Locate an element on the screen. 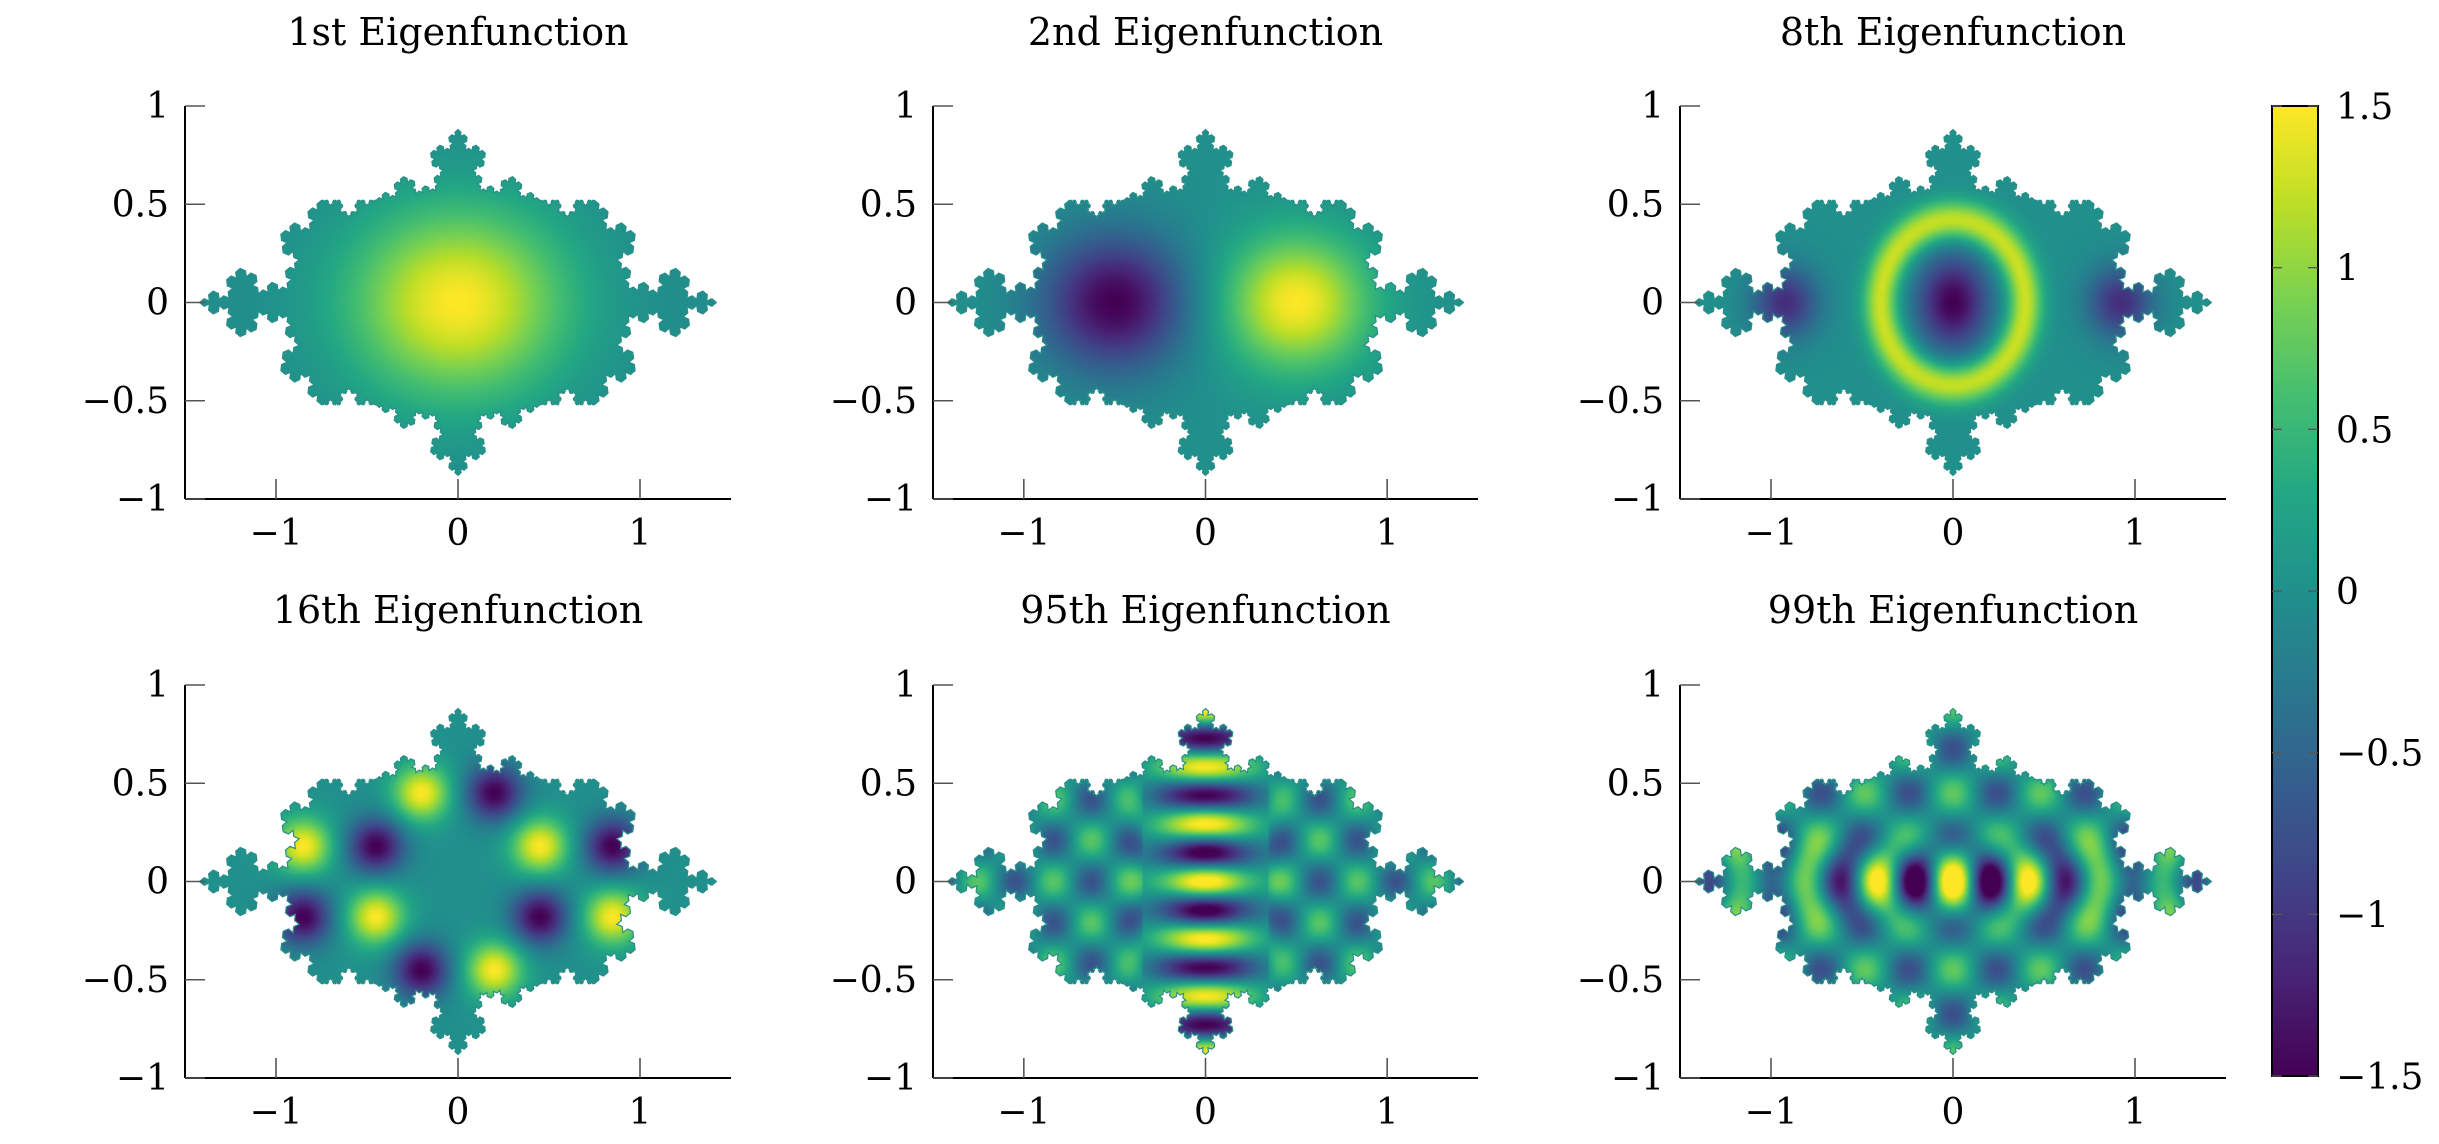 The image size is (2439, 1144). panel-title: 16th Eigenfunction is located at coordinates (458, 610).